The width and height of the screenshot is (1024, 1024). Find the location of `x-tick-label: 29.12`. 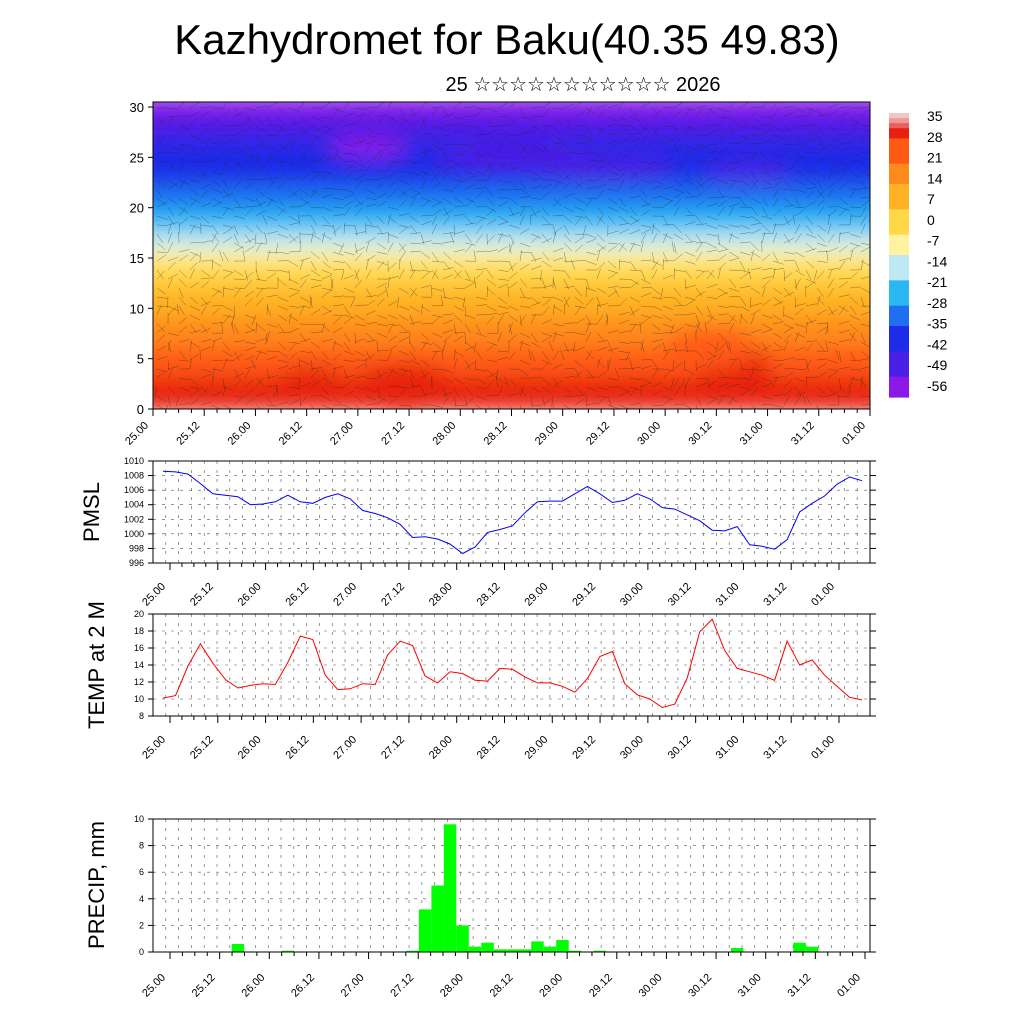

x-tick-label: 29.12 is located at coordinates (584, 595).